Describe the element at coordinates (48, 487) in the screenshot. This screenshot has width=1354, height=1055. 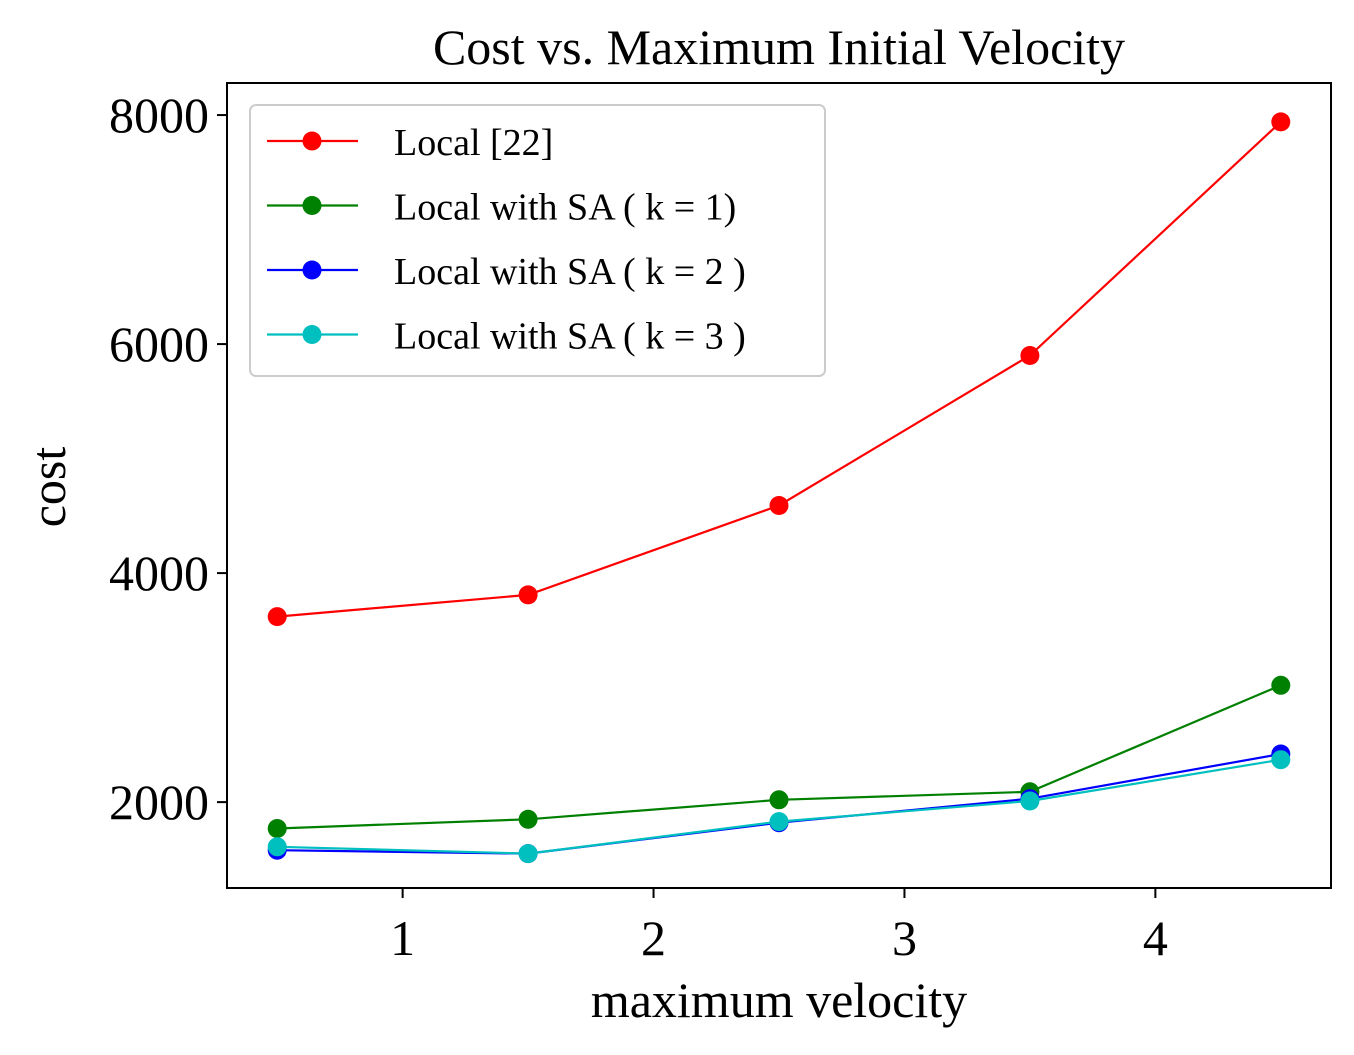
I see `y-axis-label: cost` at that location.